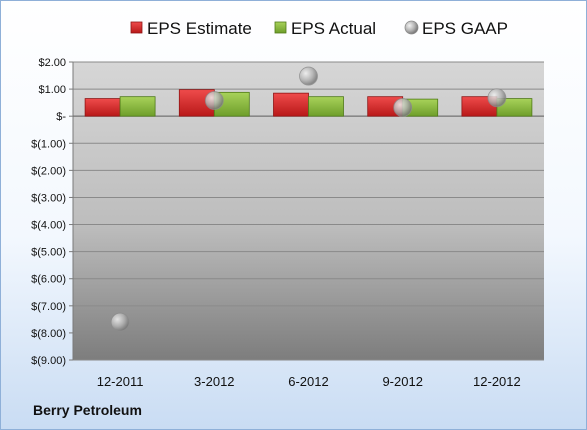 The image size is (587, 430). What do you see at coordinates (48, 307) in the screenshot?
I see `y-tick-label: $(7.00)` at bounding box center [48, 307].